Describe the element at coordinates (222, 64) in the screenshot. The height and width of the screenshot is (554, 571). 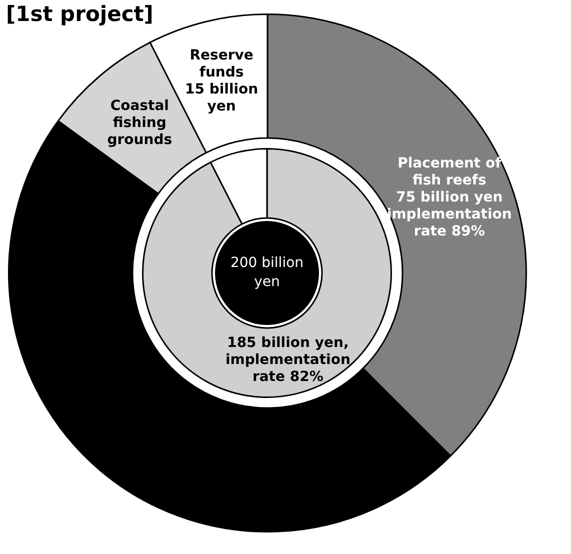
I see `slice-label: Reserve funds` at that location.